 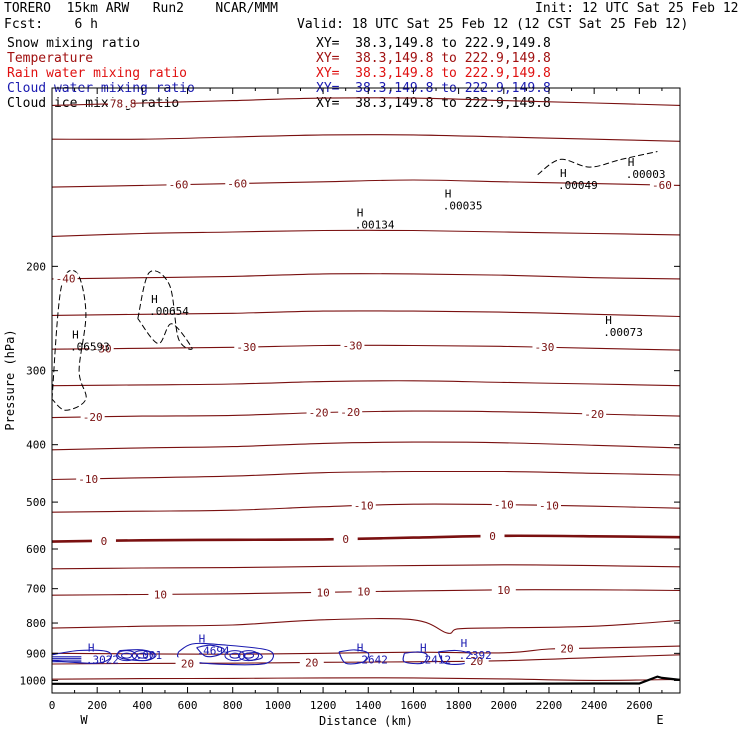 I want to click on max-value: .06593, so click(x=90, y=347).